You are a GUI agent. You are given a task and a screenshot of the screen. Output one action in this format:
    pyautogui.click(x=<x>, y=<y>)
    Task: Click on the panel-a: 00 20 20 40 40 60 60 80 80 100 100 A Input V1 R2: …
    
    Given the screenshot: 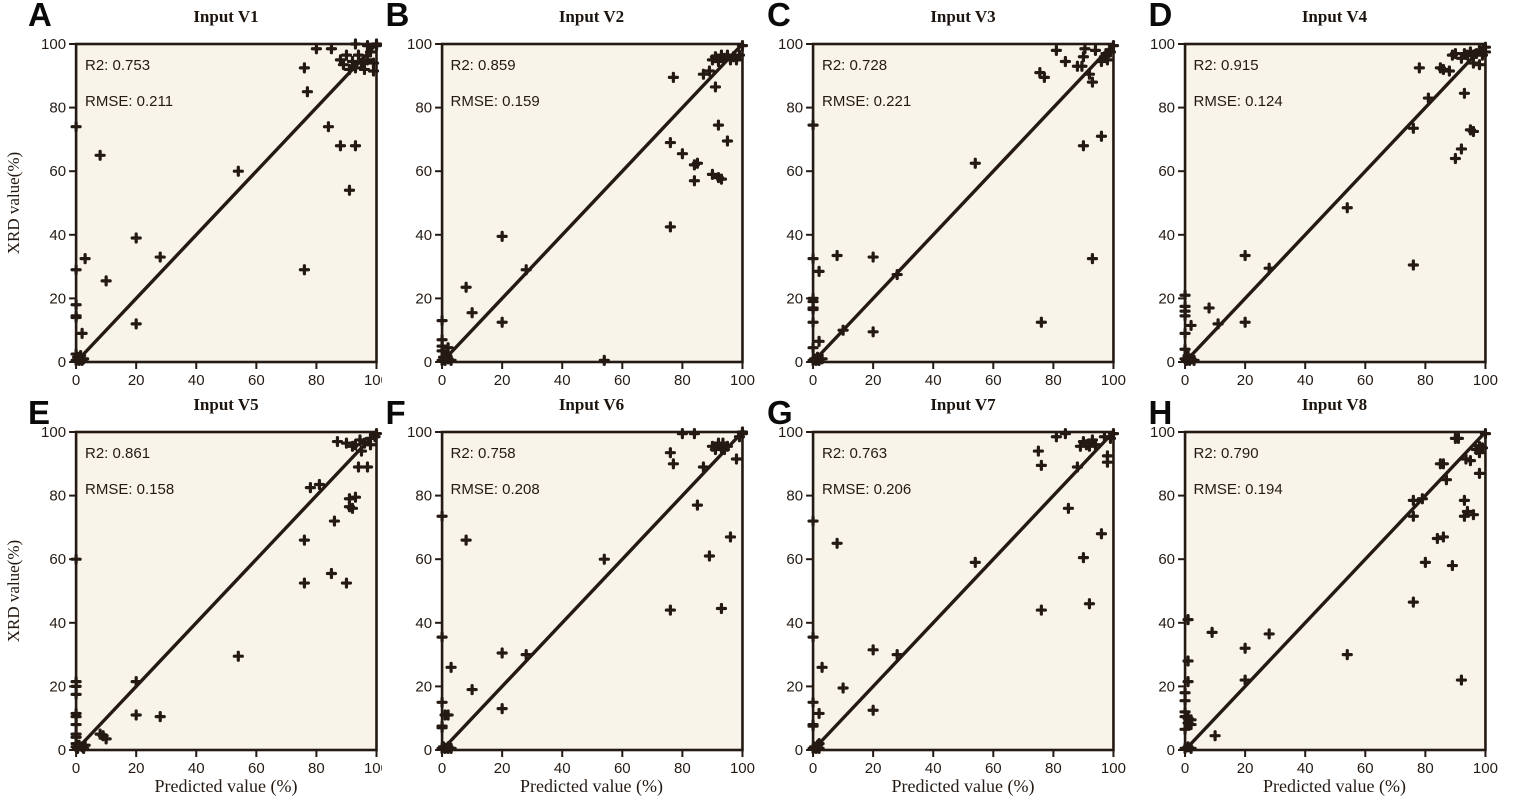 What is the action you would take?
    pyautogui.click(x=191, y=199)
    